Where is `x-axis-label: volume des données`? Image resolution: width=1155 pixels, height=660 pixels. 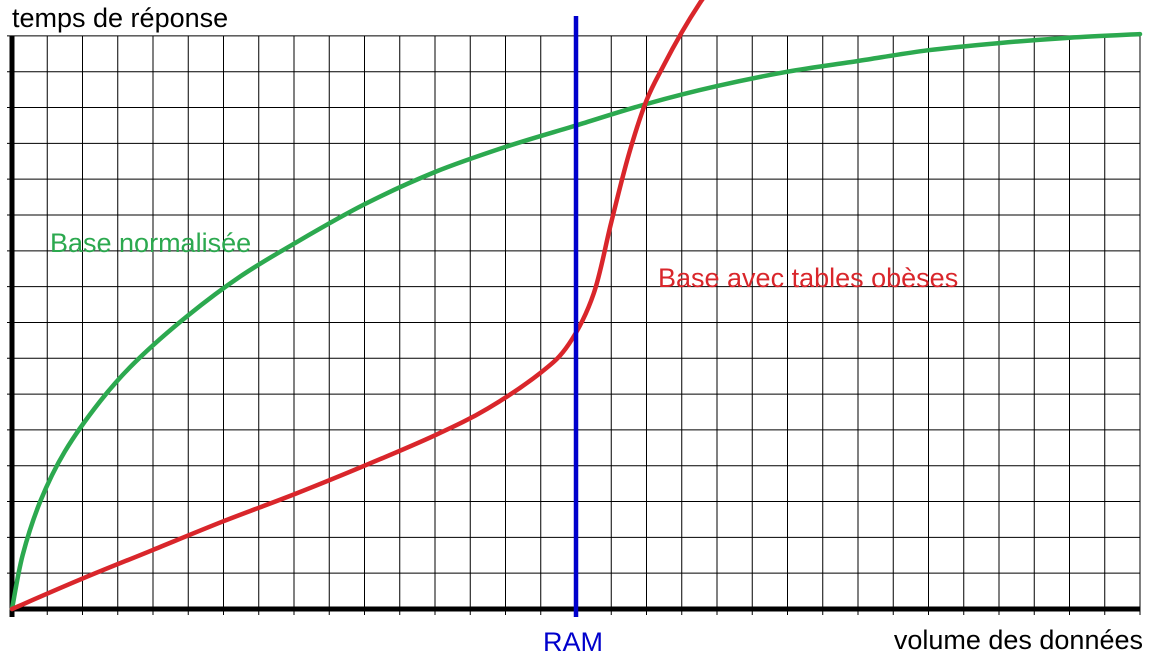 x-axis-label: volume des données is located at coordinates (1018, 640).